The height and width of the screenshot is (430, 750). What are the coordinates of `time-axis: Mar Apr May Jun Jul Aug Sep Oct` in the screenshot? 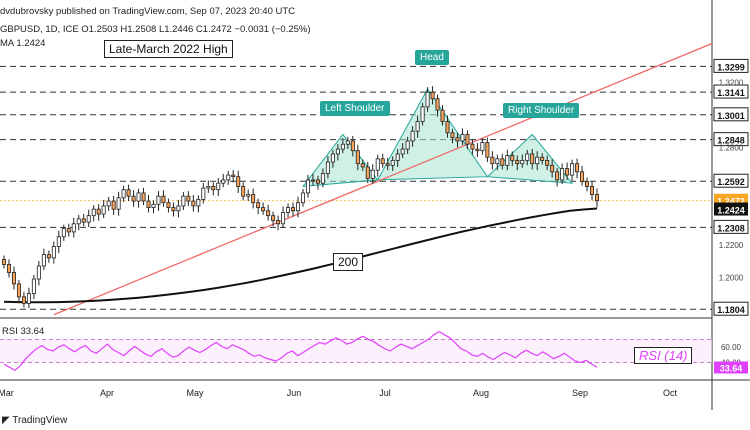 It's located at (338, 393).